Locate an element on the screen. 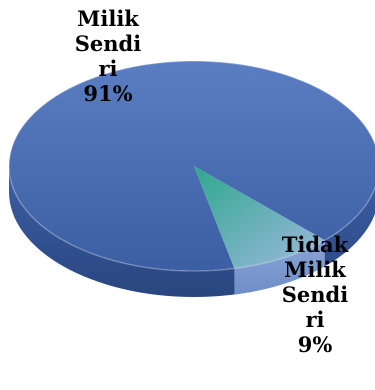  pie-slice-tidak-milik-sendiri is located at coordinates (259, 217).